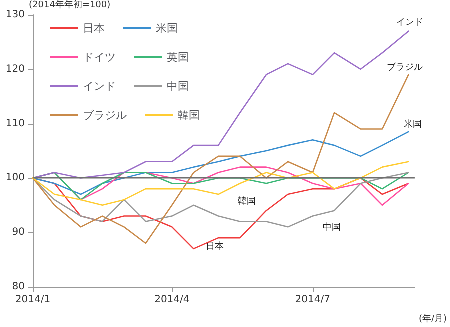 This screenshot has height=327, width=450. I want to click on annotation: インド, so click(410, 23).